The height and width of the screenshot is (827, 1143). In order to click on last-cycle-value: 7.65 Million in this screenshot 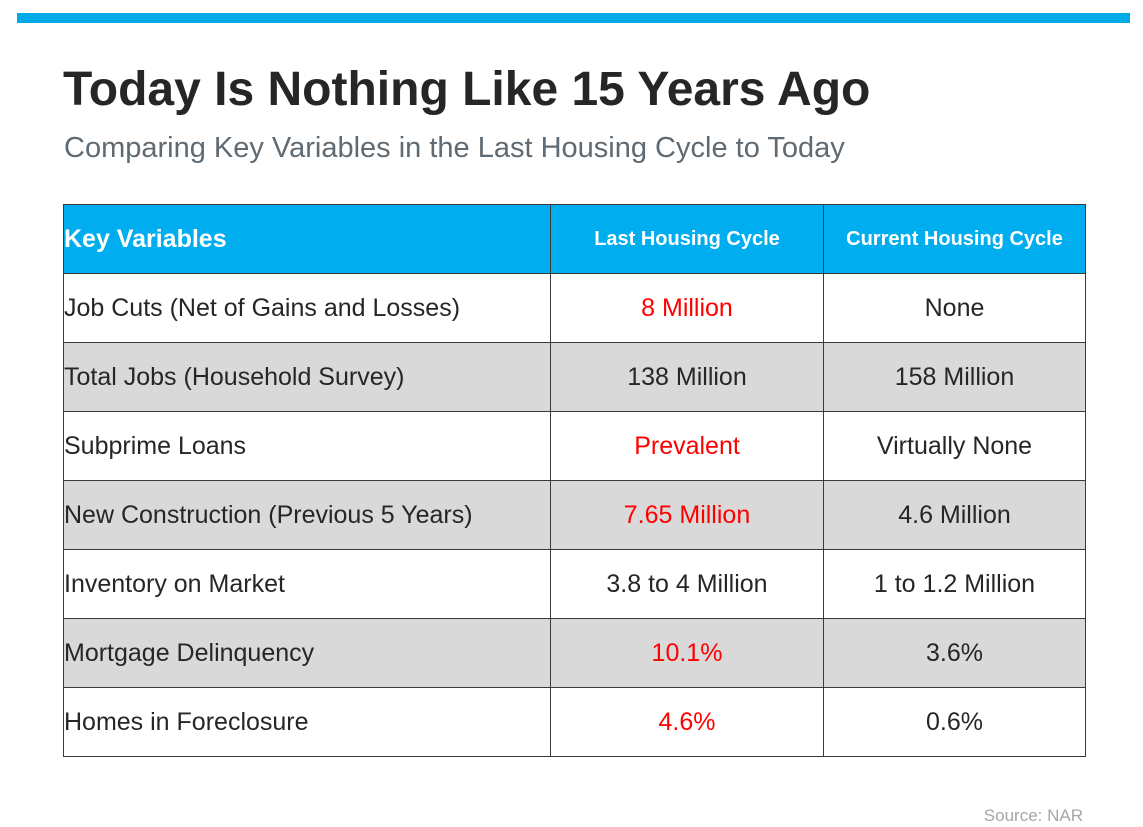, I will do `click(687, 515)`.